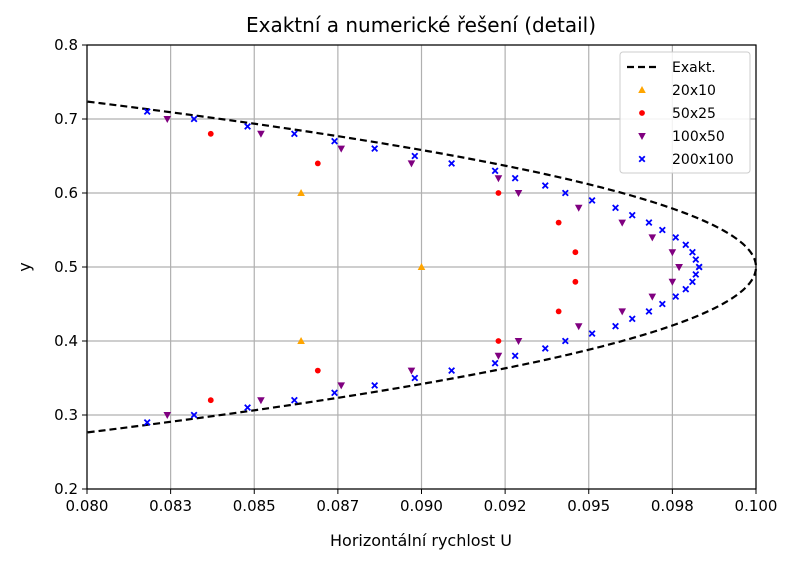  I want to click on legend-box, so click(685, 112).